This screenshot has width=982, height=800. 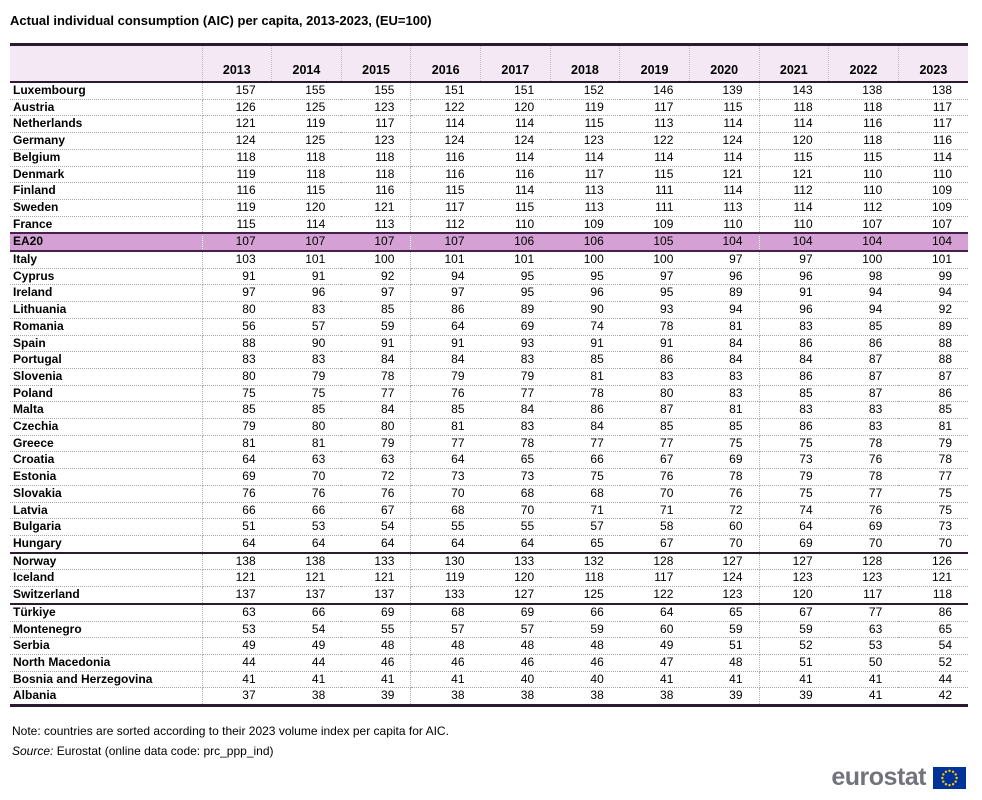 What do you see at coordinates (106, 427) in the screenshot?
I see `country-cell: Czechia` at bounding box center [106, 427].